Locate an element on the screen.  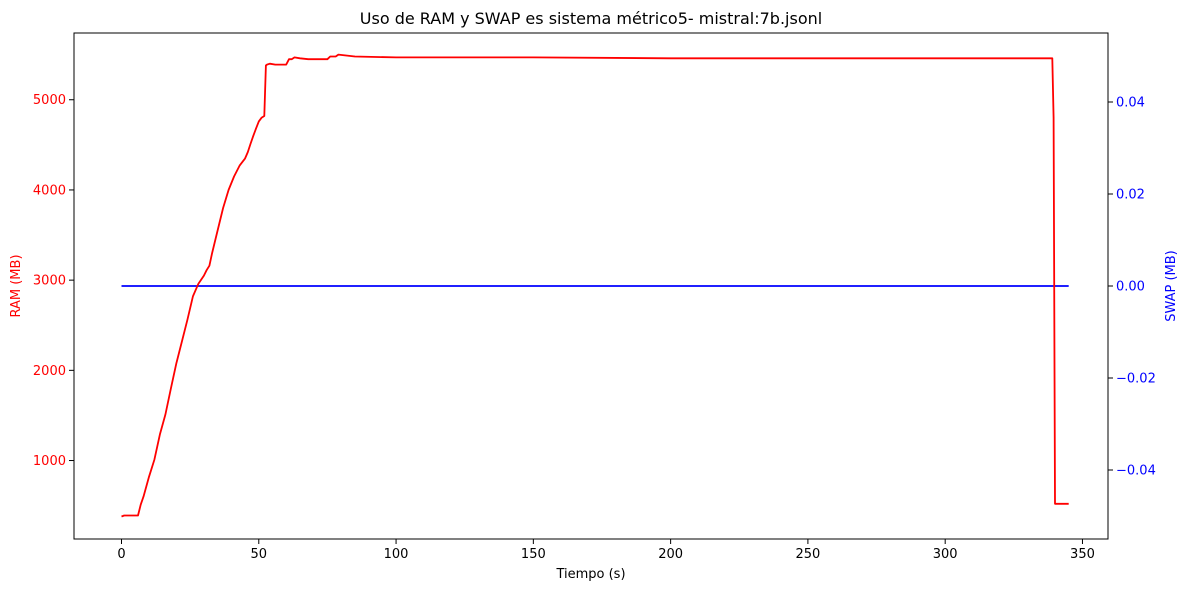
swap-tick-label: −0.04 is located at coordinates (1136, 471).